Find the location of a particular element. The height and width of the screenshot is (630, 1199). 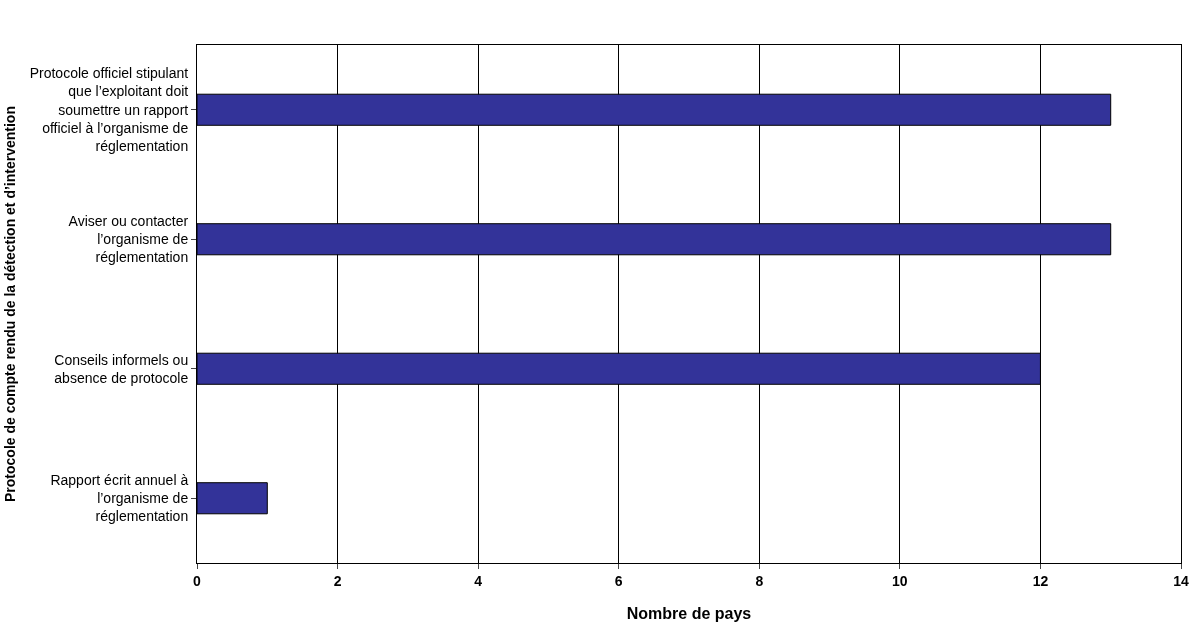

x-tick-label: 8 is located at coordinates (759, 580).